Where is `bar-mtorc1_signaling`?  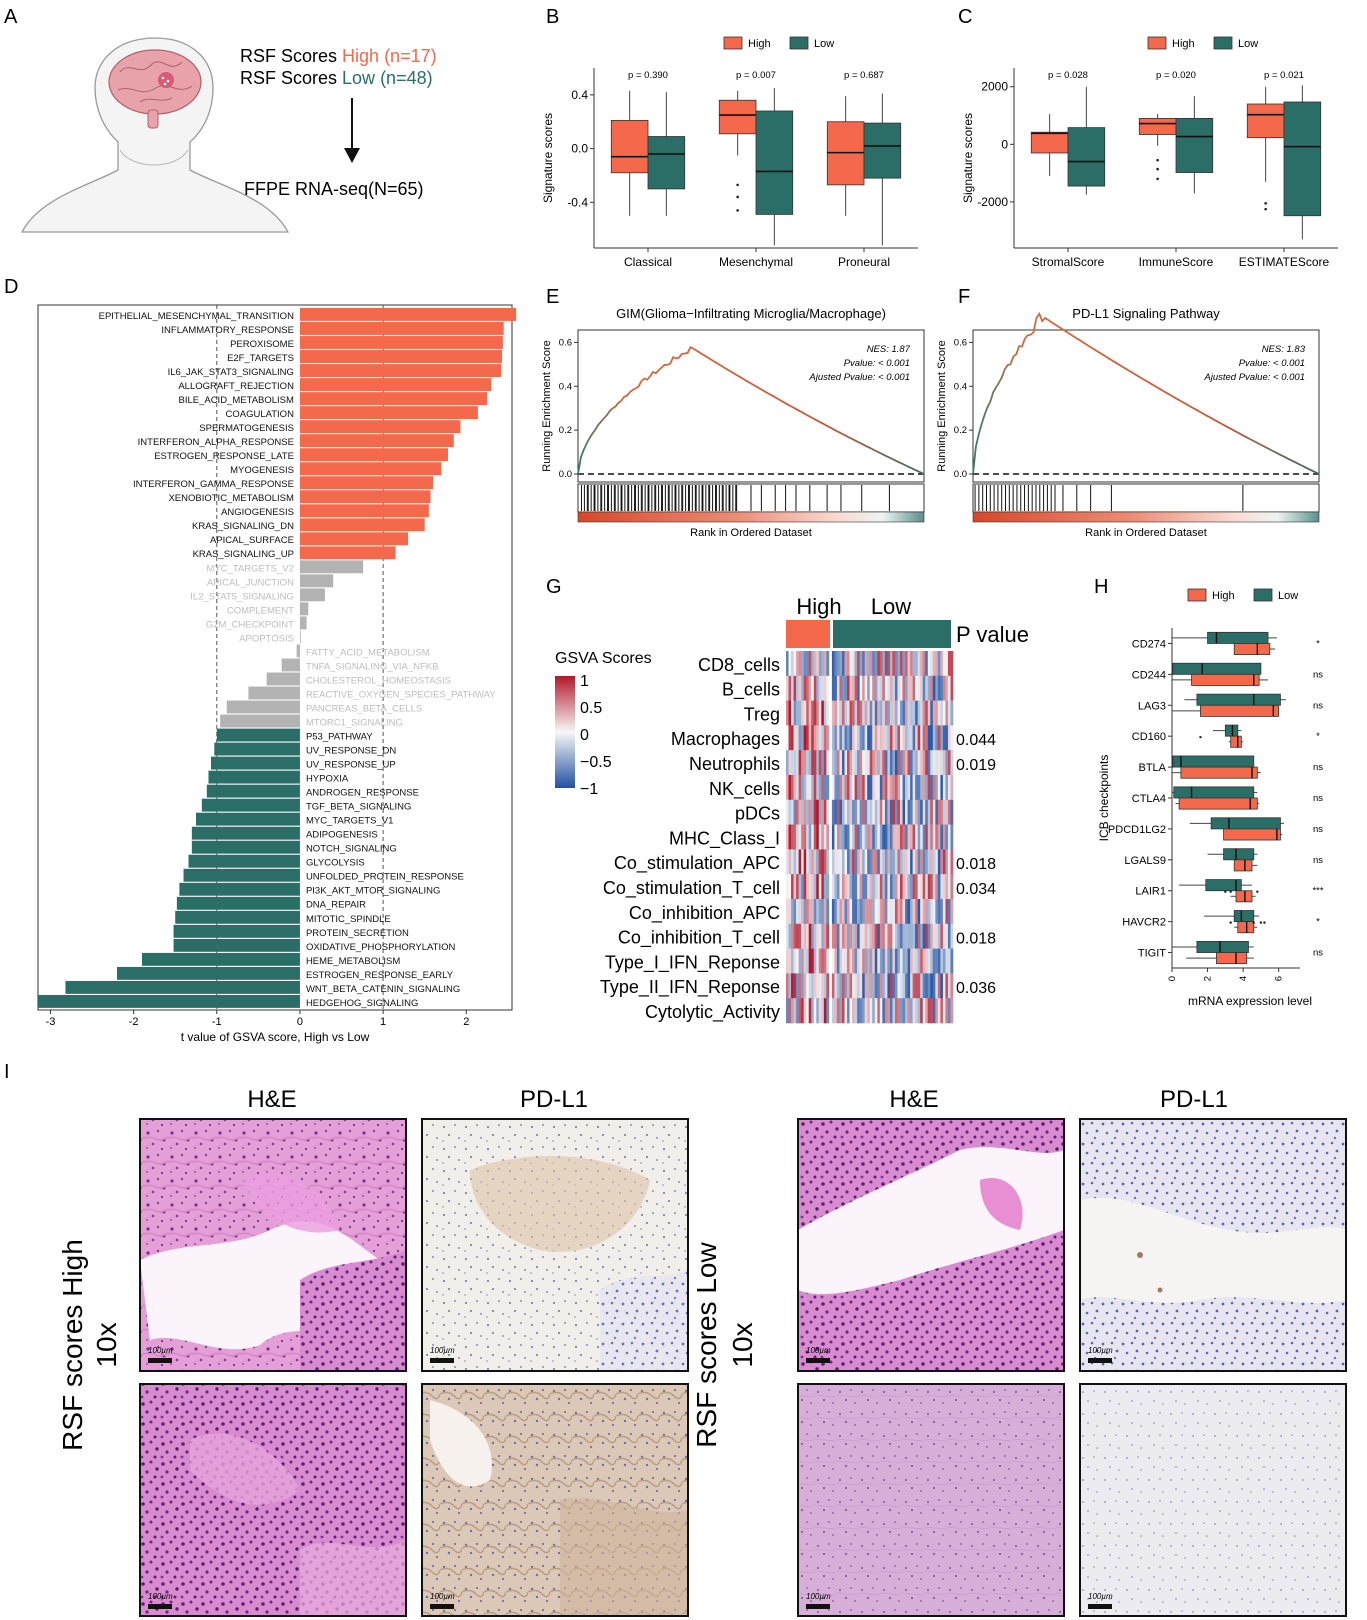 bar-mtorc1_signaling is located at coordinates (260, 721).